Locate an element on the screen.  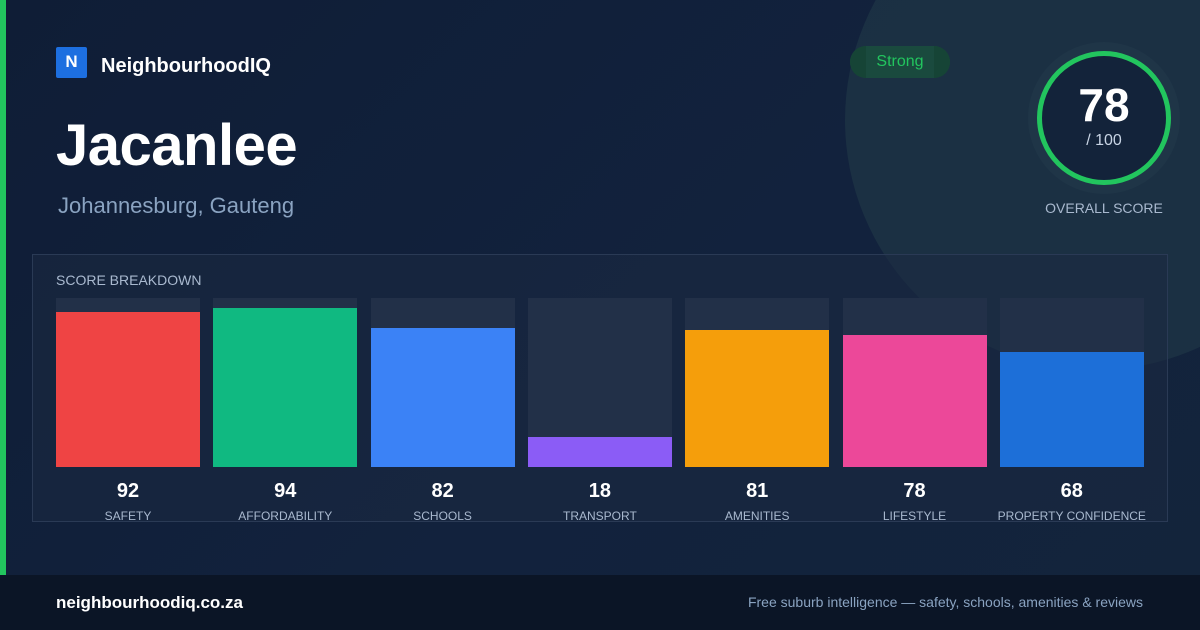
overall-score-ring: 78 / 100 is located at coordinates (1104, 118).